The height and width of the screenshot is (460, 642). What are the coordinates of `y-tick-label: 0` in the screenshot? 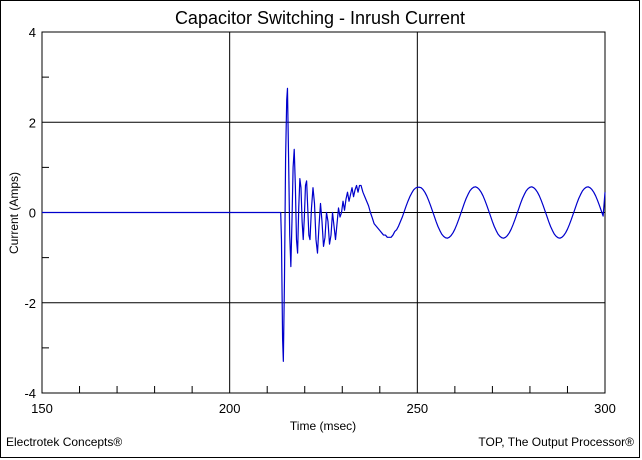 It's located at (32, 213).